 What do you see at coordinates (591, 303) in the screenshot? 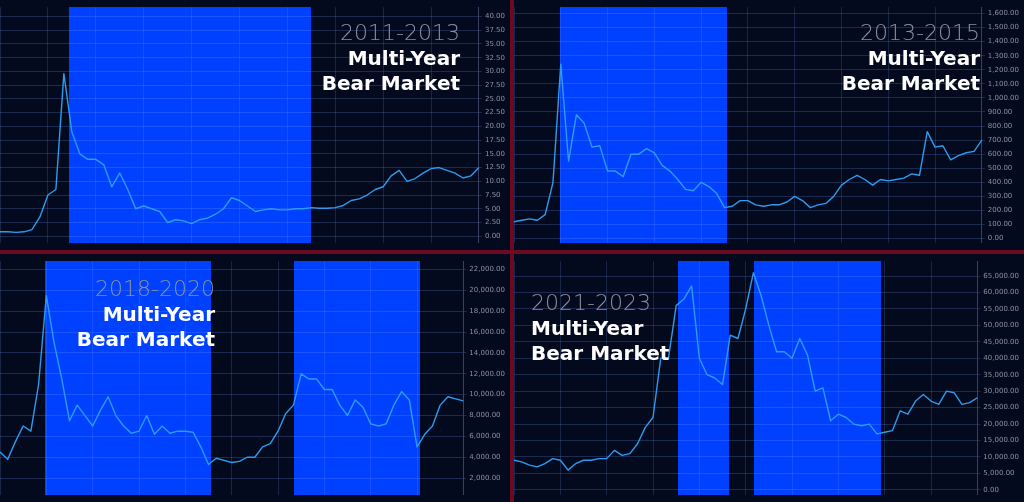
I see `text: 2021-2023` at bounding box center [591, 303].